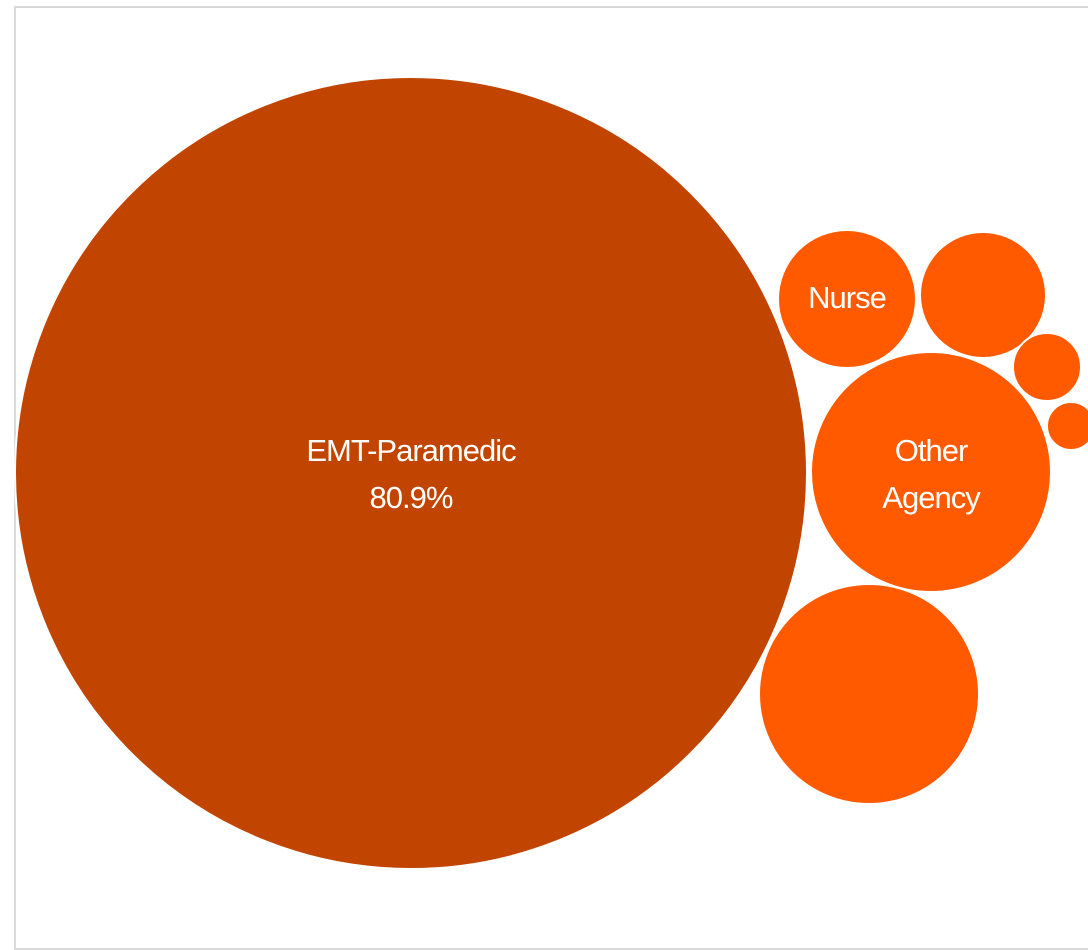  What do you see at coordinates (411, 497) in the screenshot?
I see `bubble-label: 80.9%` at bounding box center [411, 497].